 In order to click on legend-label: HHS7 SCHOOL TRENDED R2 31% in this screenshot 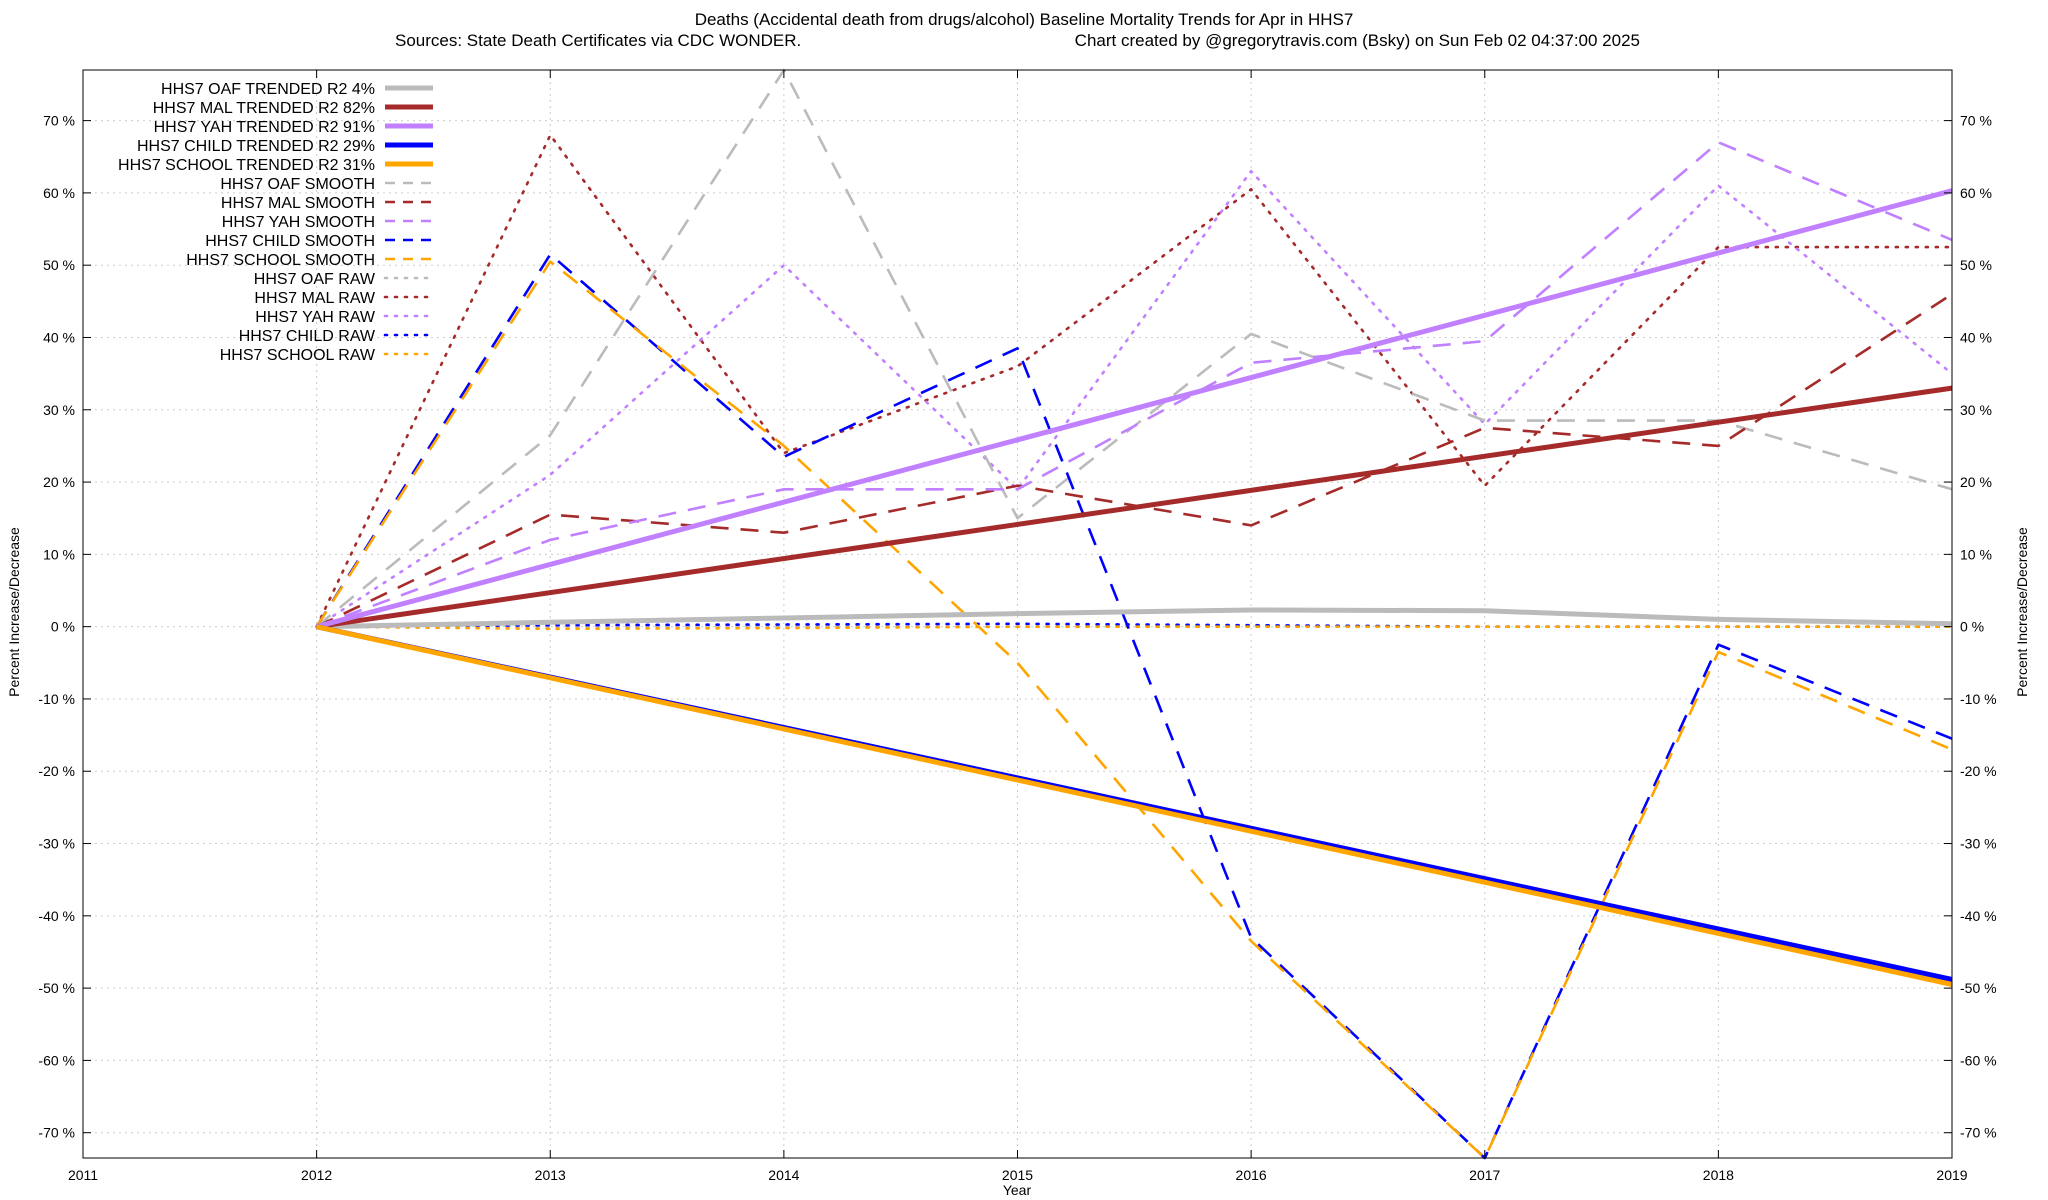, I will do `click(246, 165)`.